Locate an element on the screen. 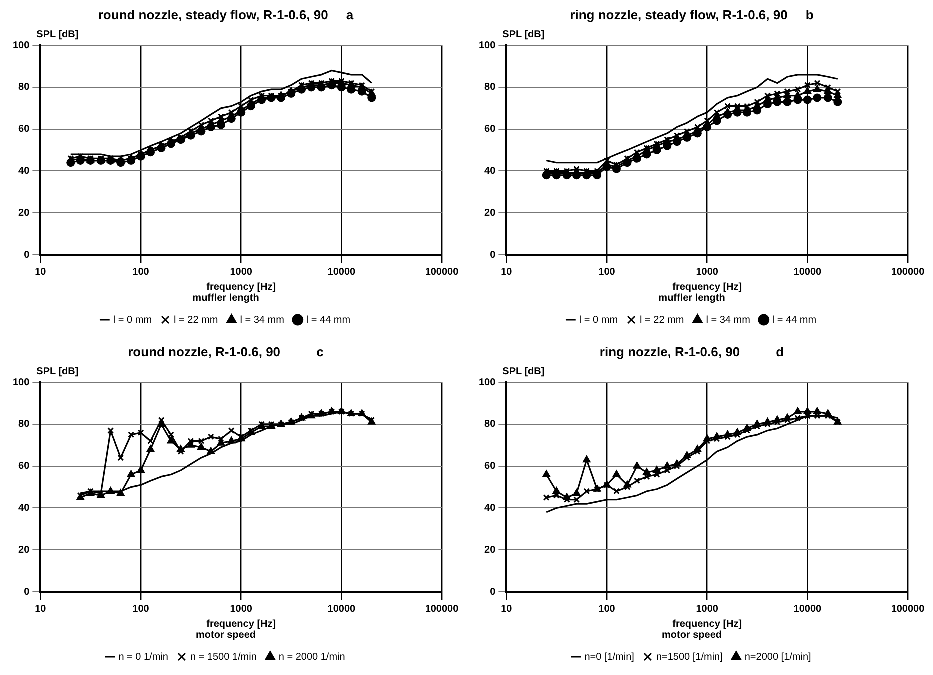  chart-title: round nozzle, R-1-0.6, 90 c is located at coordinates (226, 352).